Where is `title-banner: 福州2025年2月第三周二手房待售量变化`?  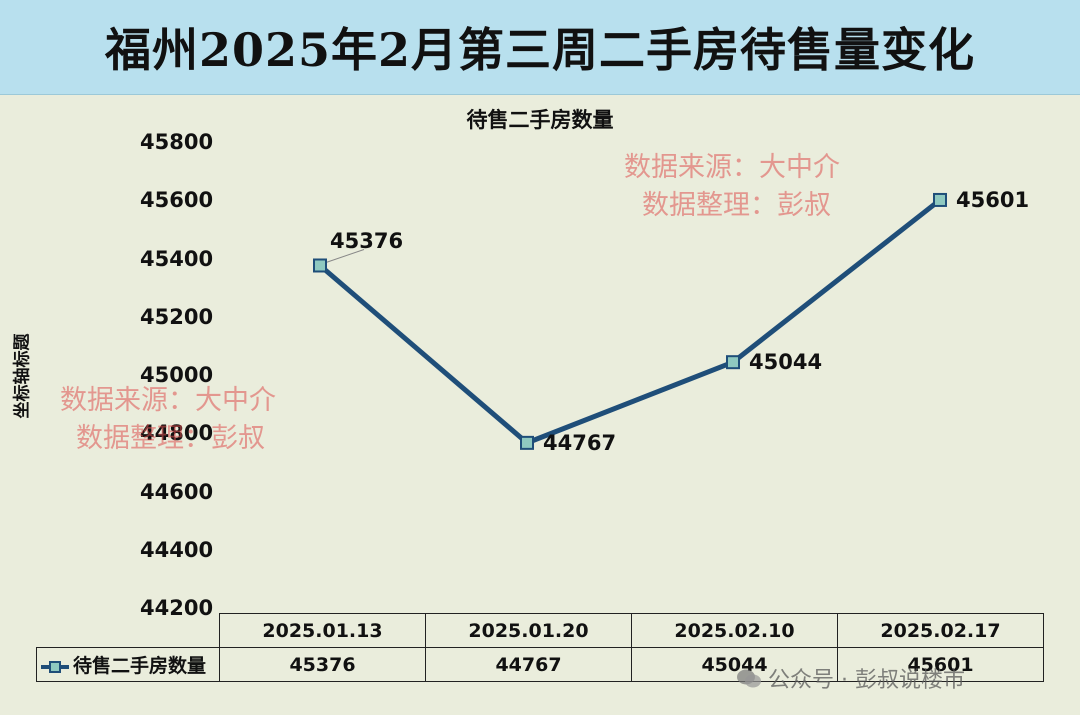 title-banner: 福州2025年2月第三周二手房待售量变化 is located at coordinates (540, 47).